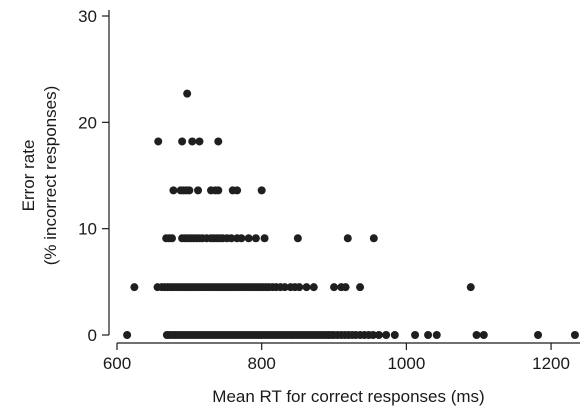 This screenshot has height=411, width=588. I want to click on y-axis-title-line-2: (% incorrect responses), so click(50, 176).